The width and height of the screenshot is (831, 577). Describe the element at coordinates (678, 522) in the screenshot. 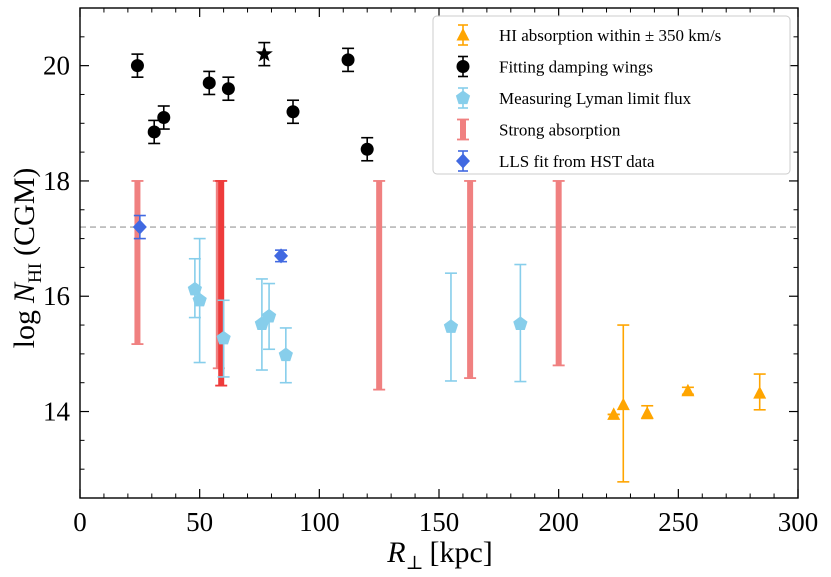

I see `x-tick-label: 250` at that location.